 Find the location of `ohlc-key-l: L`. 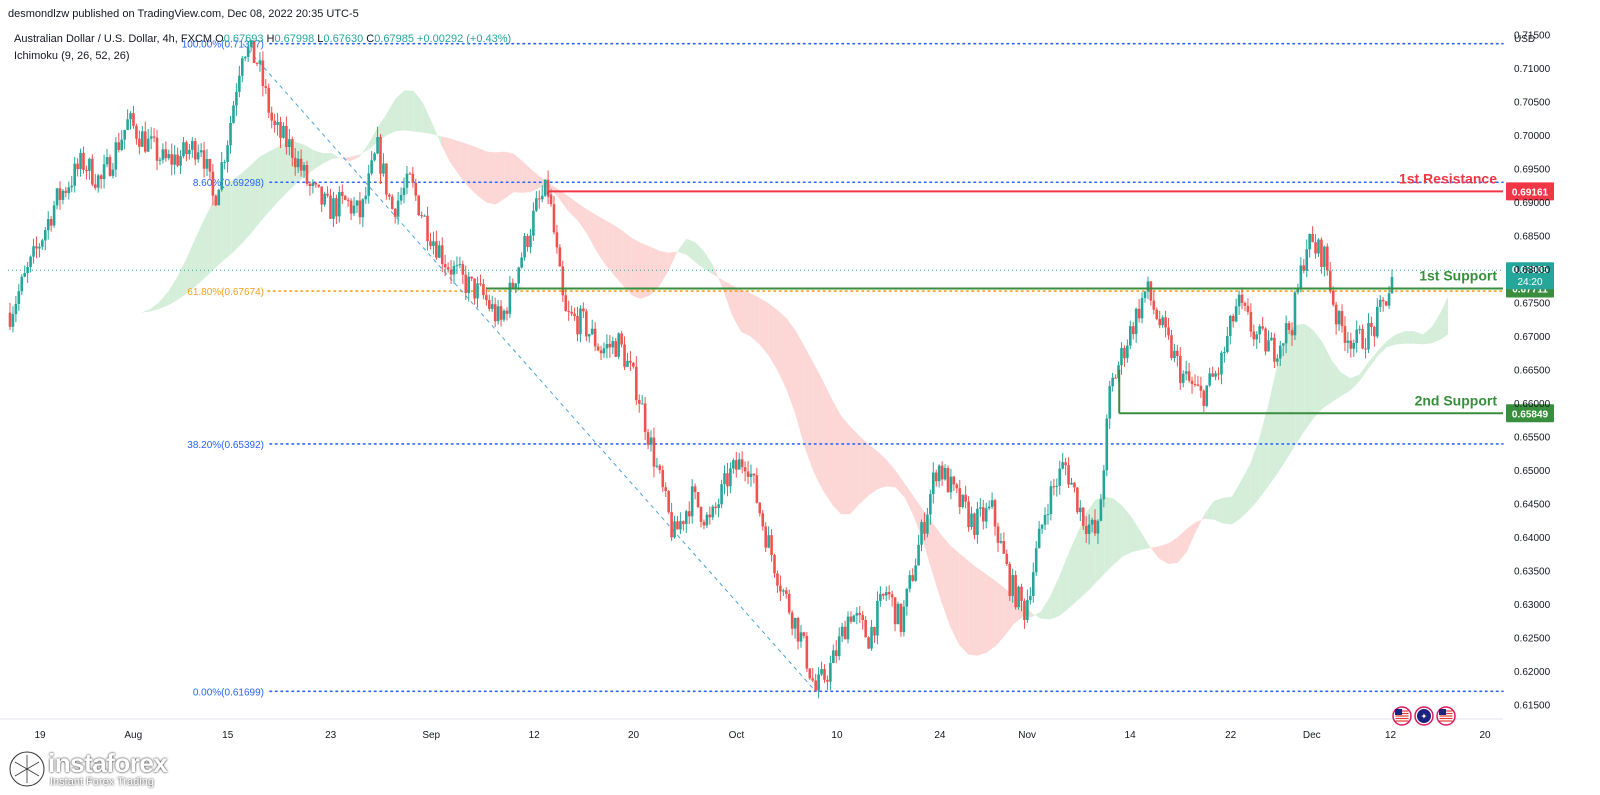

ohlc-key-l: L is located at coordinates (319, 39).